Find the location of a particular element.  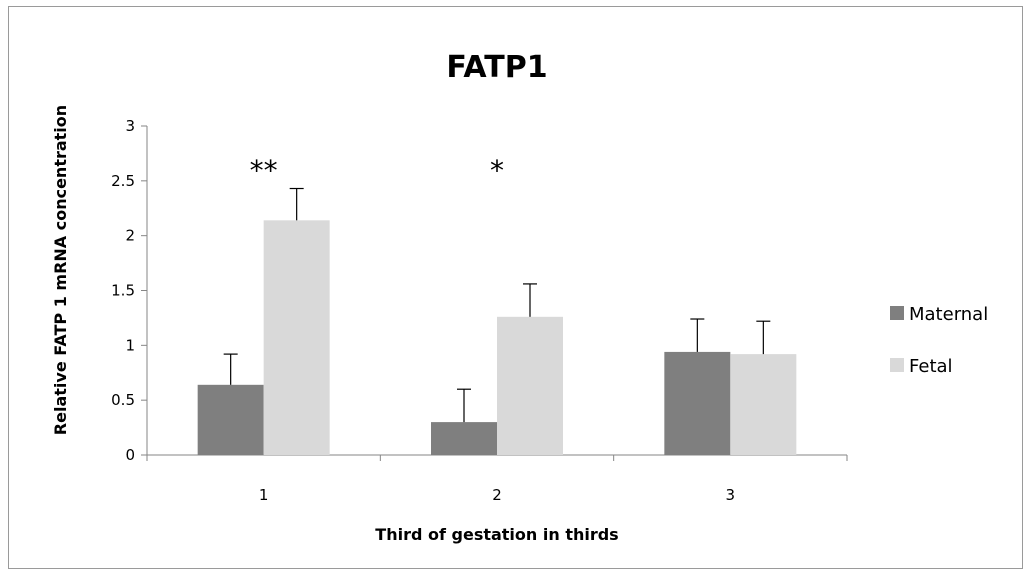

significance-marker: ** is located at coordinates (264, 170).